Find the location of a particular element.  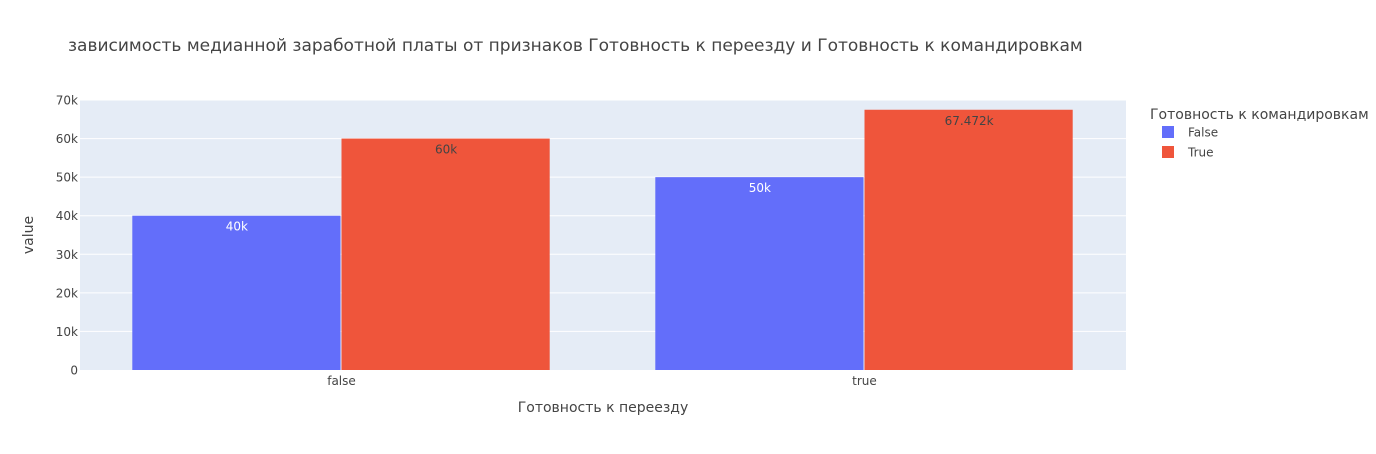

y-tick-label: 60k is located at coordinates (67, 139).